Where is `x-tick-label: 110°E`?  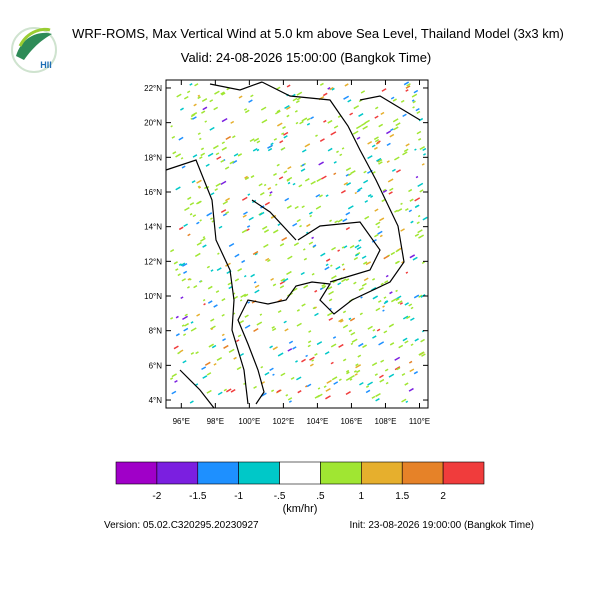 x-tick-label: 110°E is located at coordinates (419, 421).